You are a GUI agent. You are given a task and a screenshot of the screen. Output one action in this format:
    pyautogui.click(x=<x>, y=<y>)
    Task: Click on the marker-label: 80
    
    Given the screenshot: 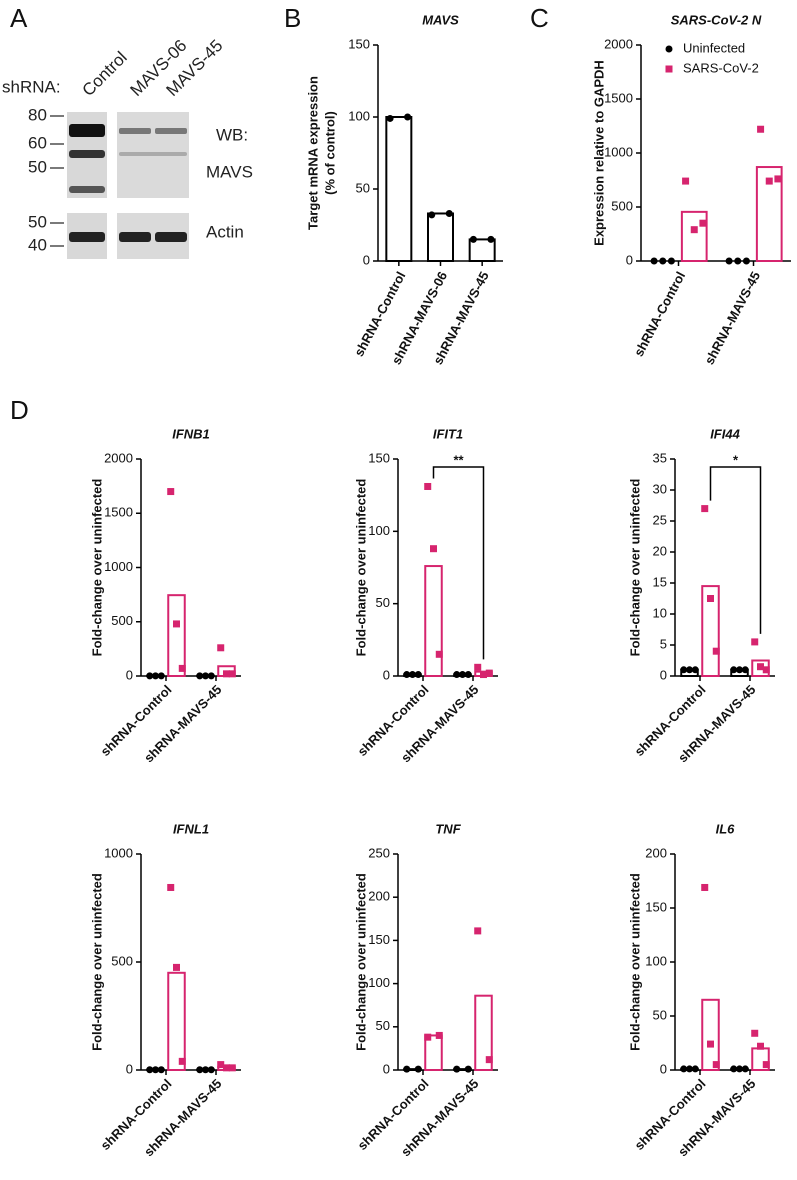 What is the action you would take?
    pyautogui.click(x=37, y=114)
    